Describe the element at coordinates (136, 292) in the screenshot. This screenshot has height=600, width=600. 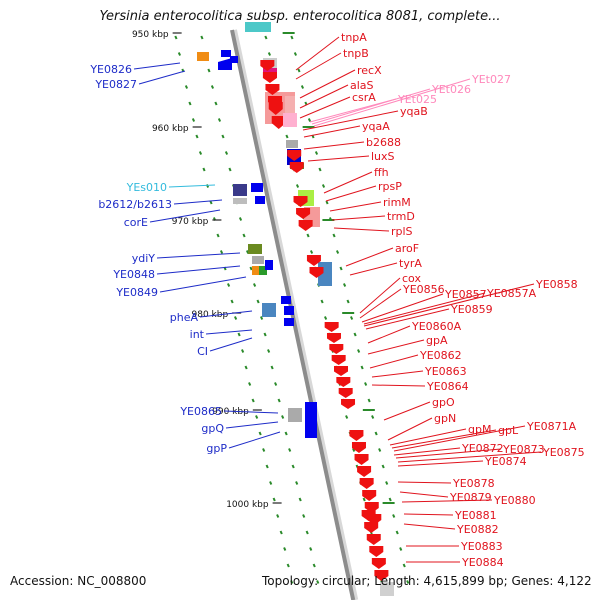
I see `gene-label-left: YE0849` at that location.